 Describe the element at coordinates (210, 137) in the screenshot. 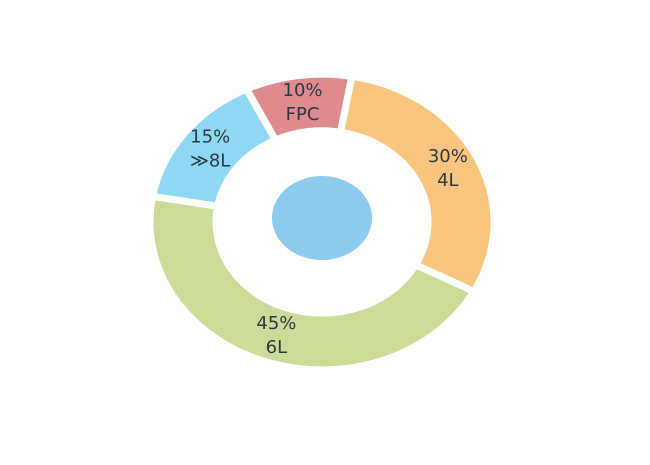

I see `value-label: 15%` at that location.